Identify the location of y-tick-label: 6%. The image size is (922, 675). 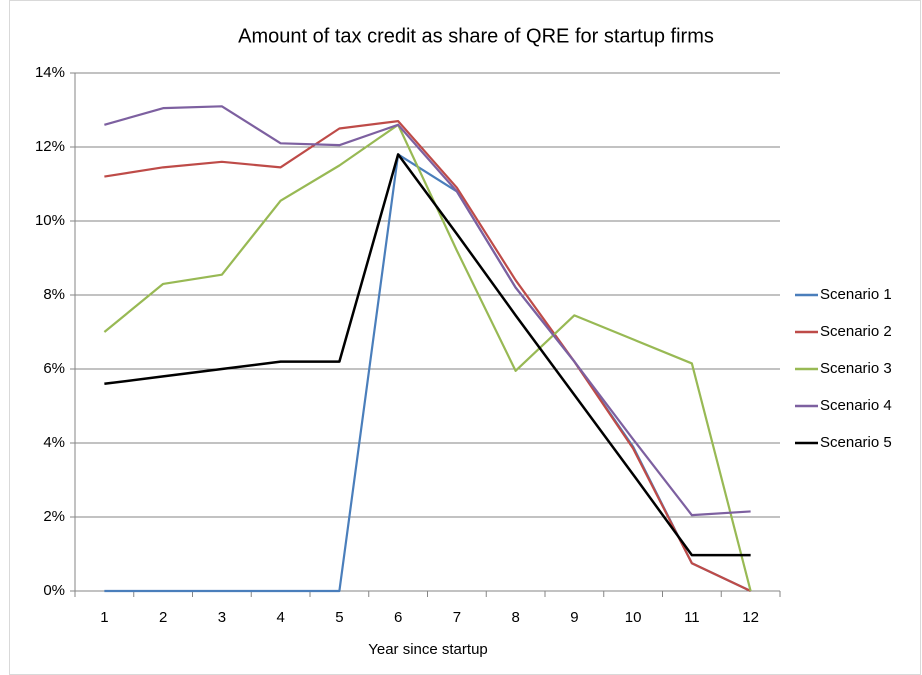
(54, 368).